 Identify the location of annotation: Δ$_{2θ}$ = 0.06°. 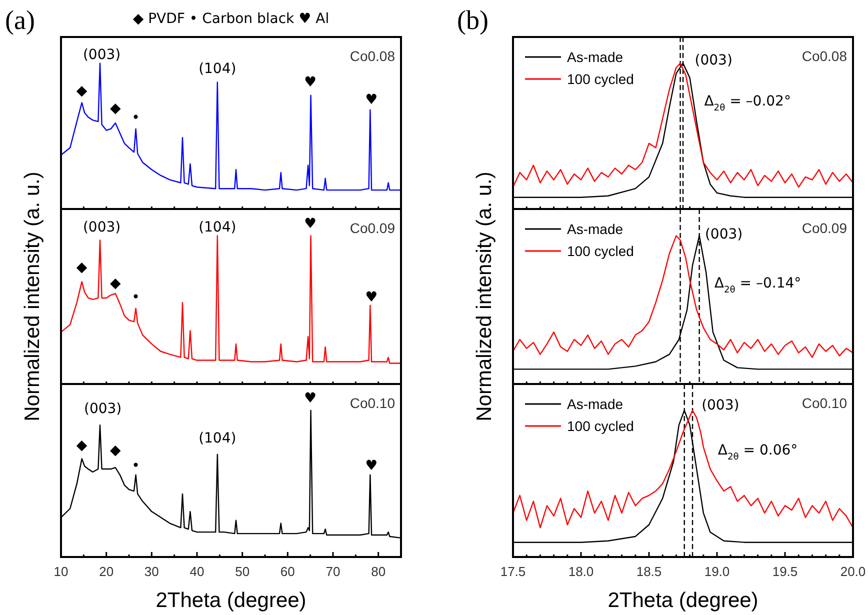
(758, 452).